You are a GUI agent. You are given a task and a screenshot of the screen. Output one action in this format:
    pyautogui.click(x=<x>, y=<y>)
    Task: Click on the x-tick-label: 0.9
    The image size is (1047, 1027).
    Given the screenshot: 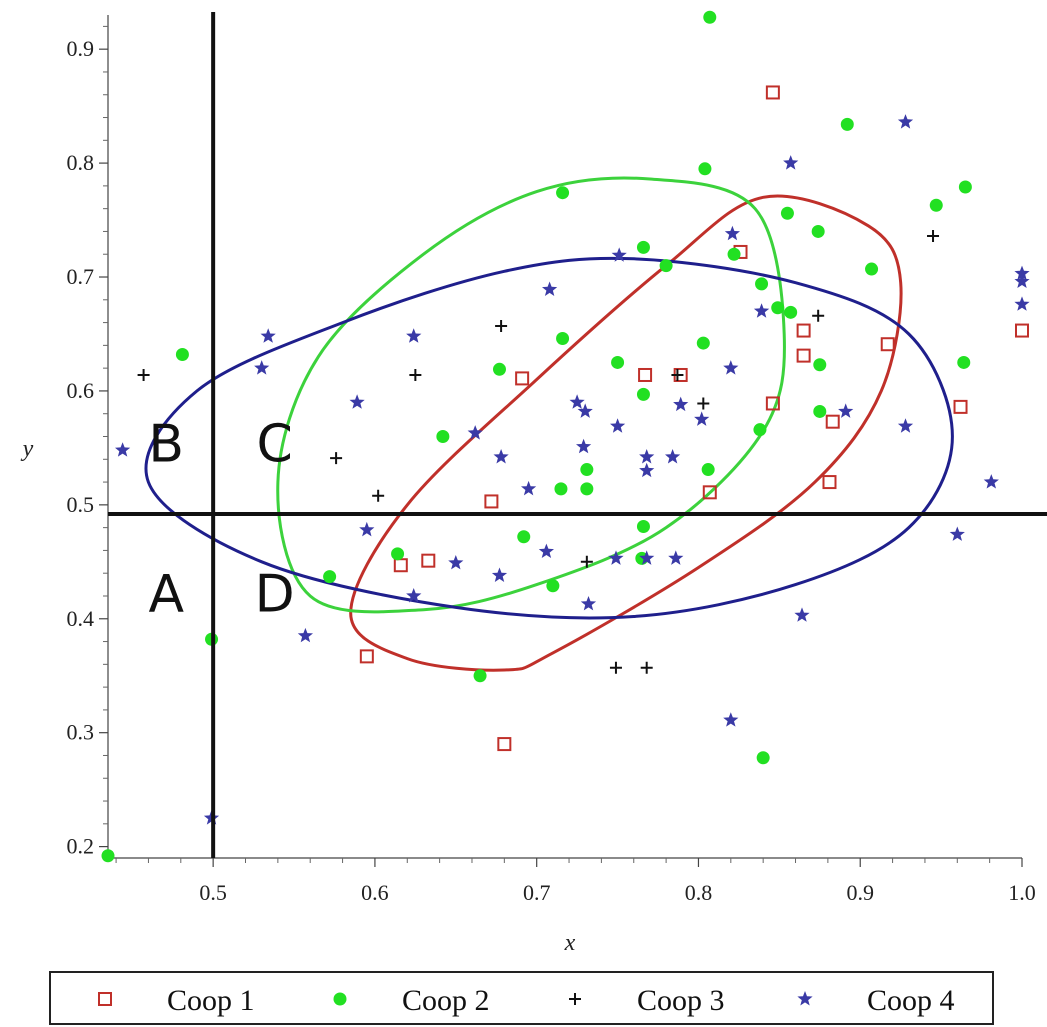 What is the action you would take?
    pyautogui.click(x=860, y=892)
    